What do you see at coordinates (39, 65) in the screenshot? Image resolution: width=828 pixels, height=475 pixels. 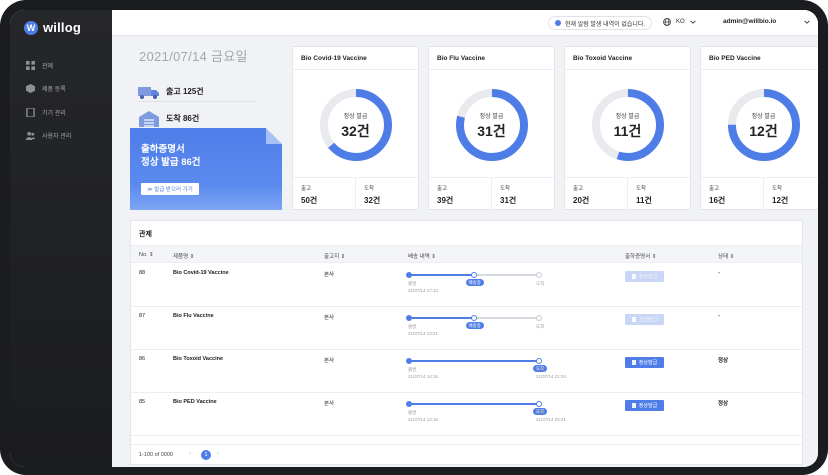 I see `sidebar-item-monitoring: 관제` at bounding box center [39, 65].